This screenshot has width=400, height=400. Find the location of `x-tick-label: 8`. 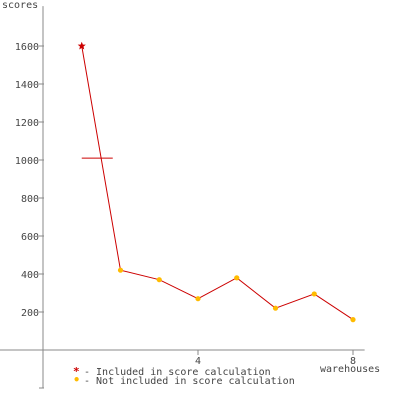

x-tick-label: 8 is located at coordinates (353, 361).